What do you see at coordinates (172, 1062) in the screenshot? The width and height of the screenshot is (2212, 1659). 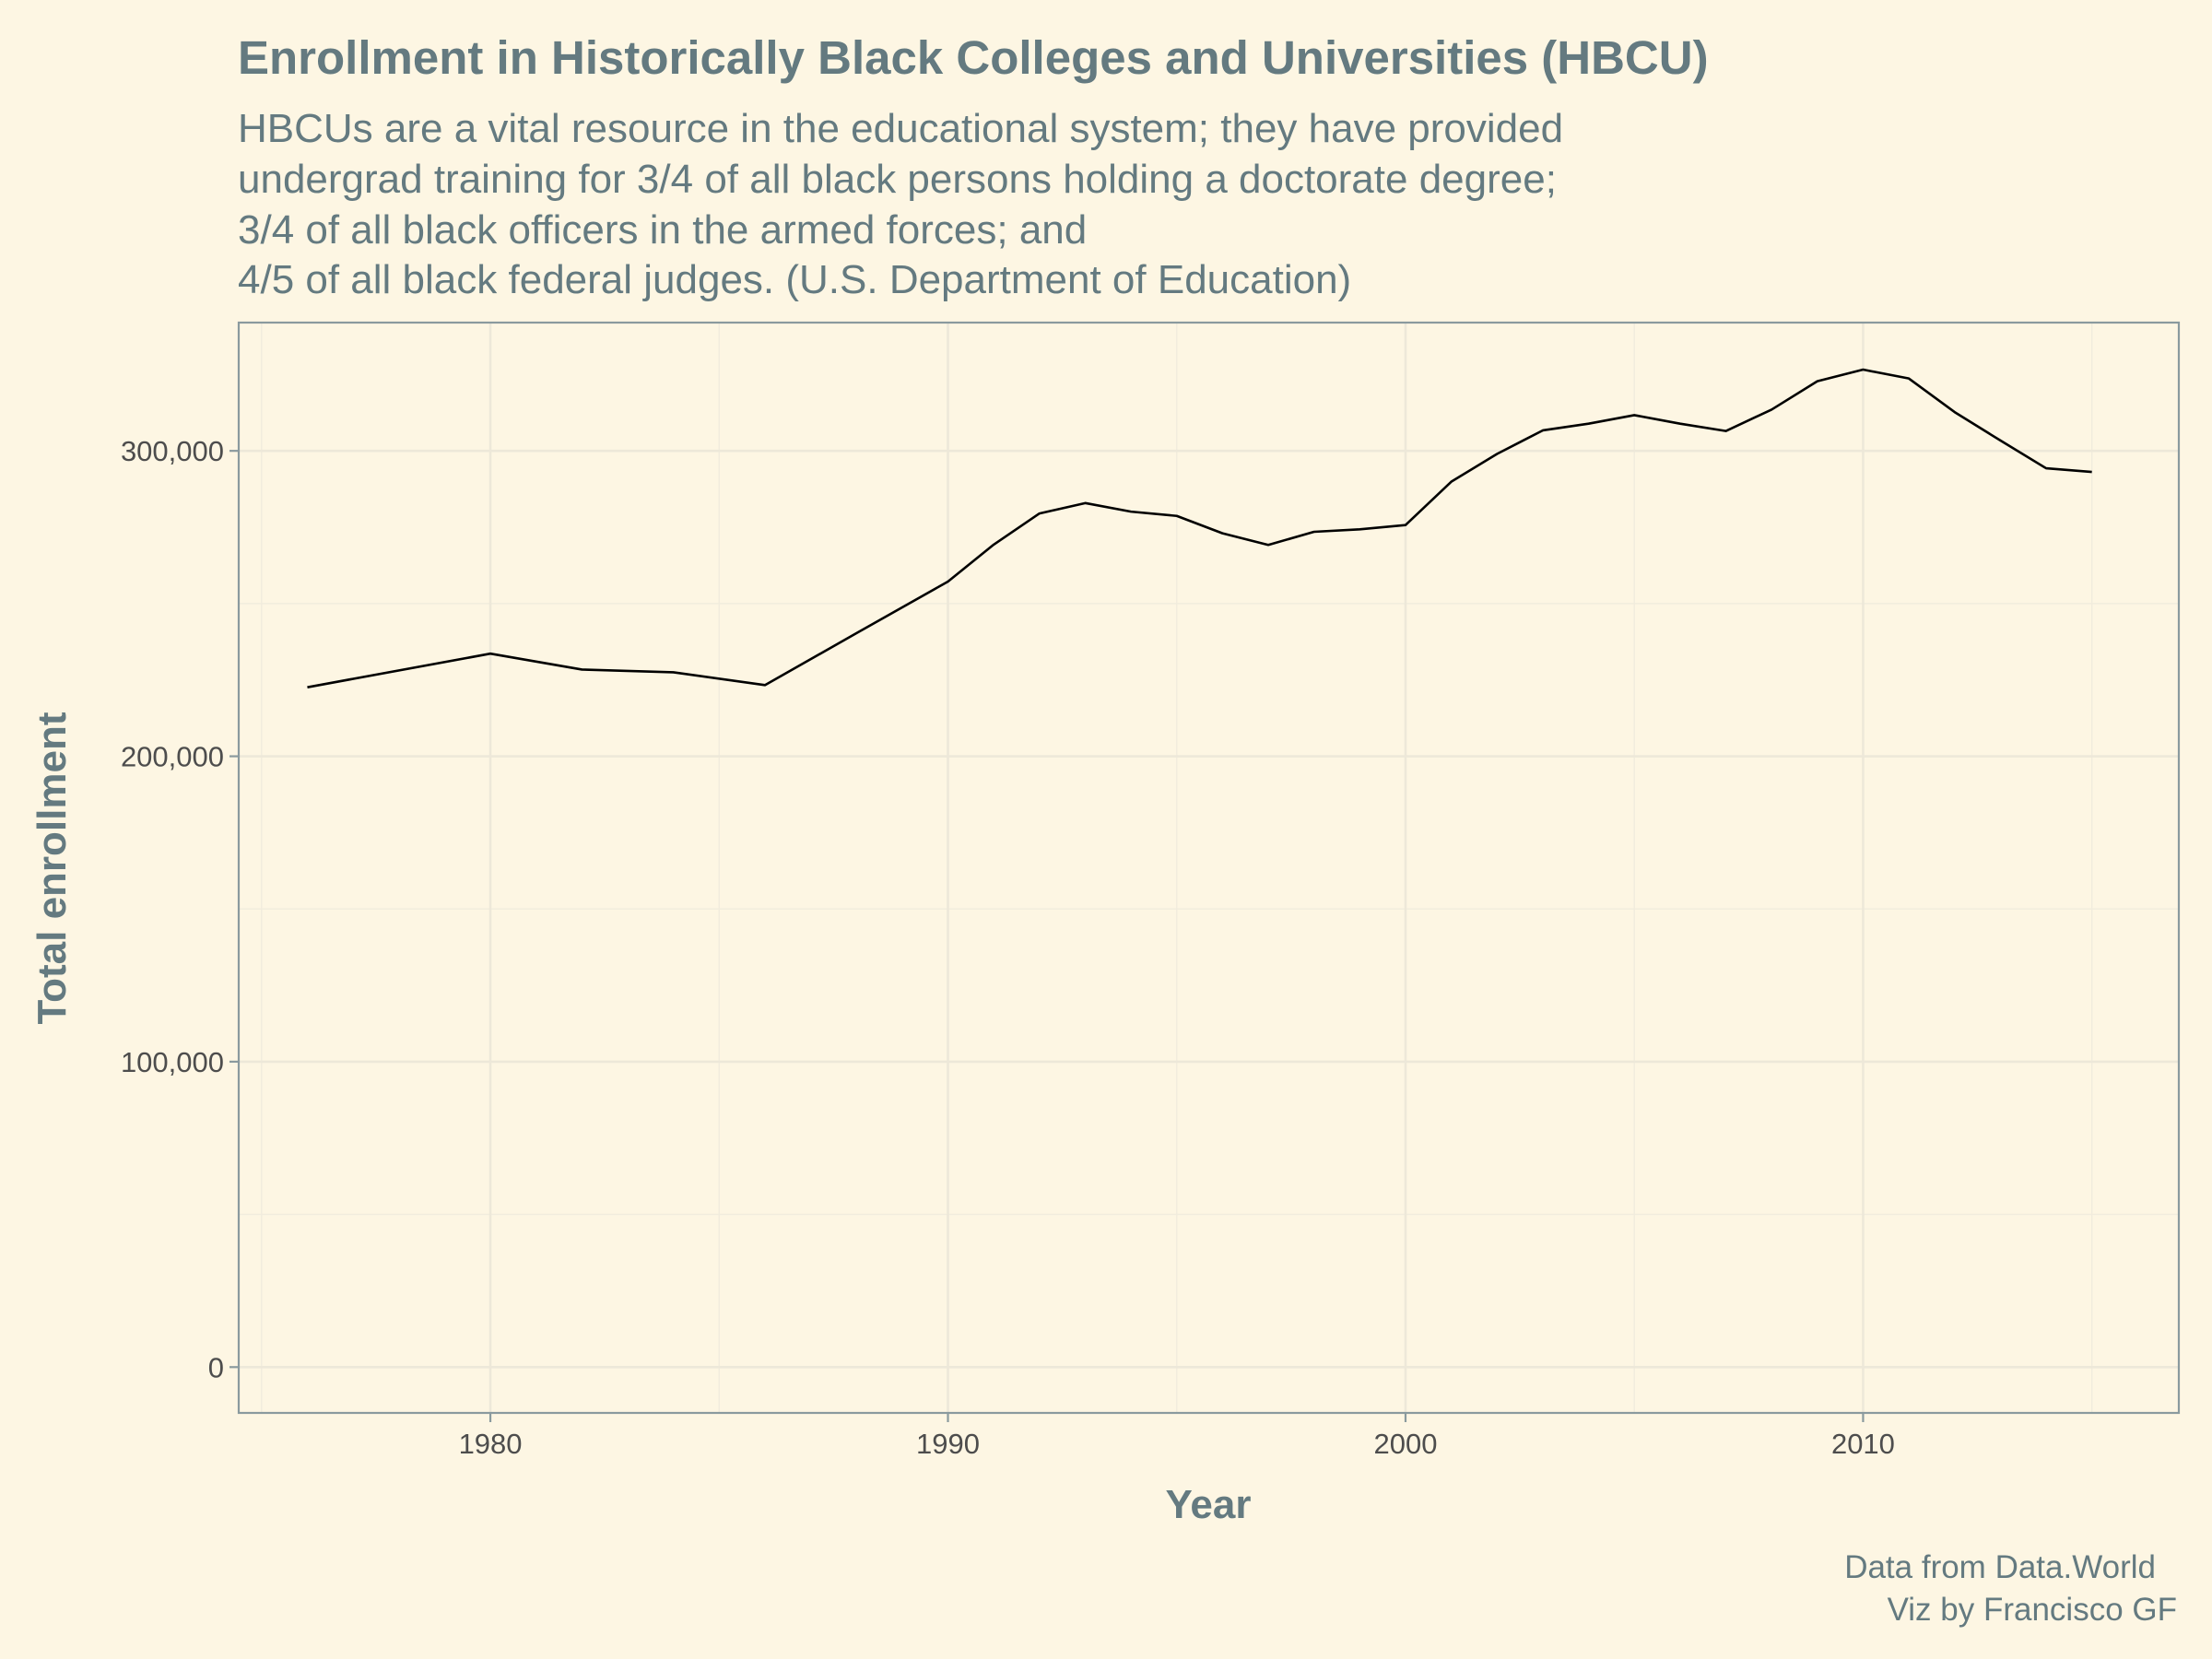 I see `y-tick-label: 100,000` at bounding box center [172, 1062].